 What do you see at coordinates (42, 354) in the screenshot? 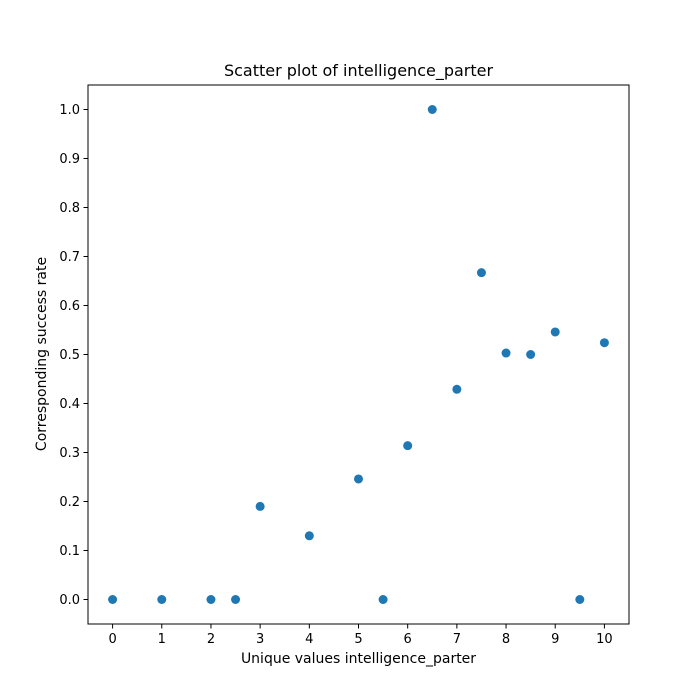
I see `y-axis-label: Corresponding success rate` at bounding box center [42, 354].